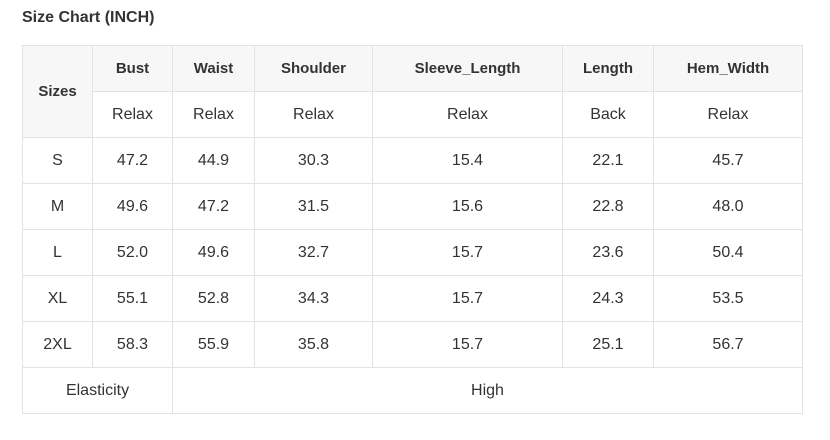 This screenshot has height=440, width=830. I want to click on value-cell: 31.5, so click(313, 206).